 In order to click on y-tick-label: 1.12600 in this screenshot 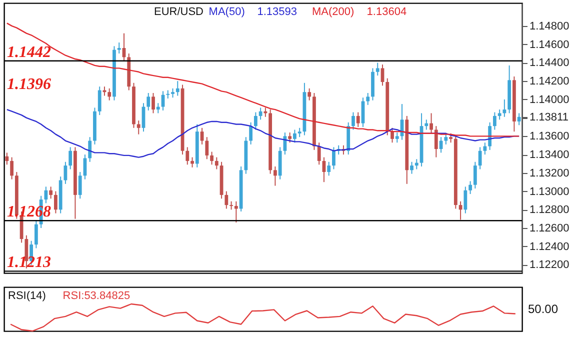, I will do `click(550, 228)`.